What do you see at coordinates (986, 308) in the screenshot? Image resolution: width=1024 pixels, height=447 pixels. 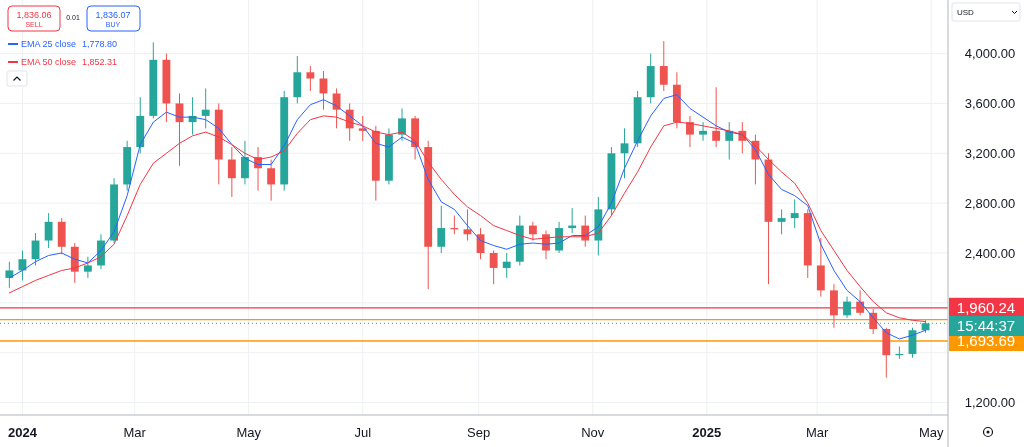 I see `ref-line-label: 1,960.24` at bounding box center [986, 308].